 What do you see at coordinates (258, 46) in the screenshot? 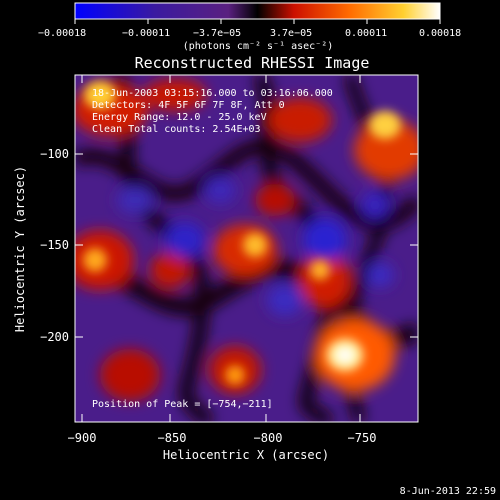
I see `colorbar-units: (photons cm⁻² s⁻¹ asec⁻²)` at bounding box center [258, 46].